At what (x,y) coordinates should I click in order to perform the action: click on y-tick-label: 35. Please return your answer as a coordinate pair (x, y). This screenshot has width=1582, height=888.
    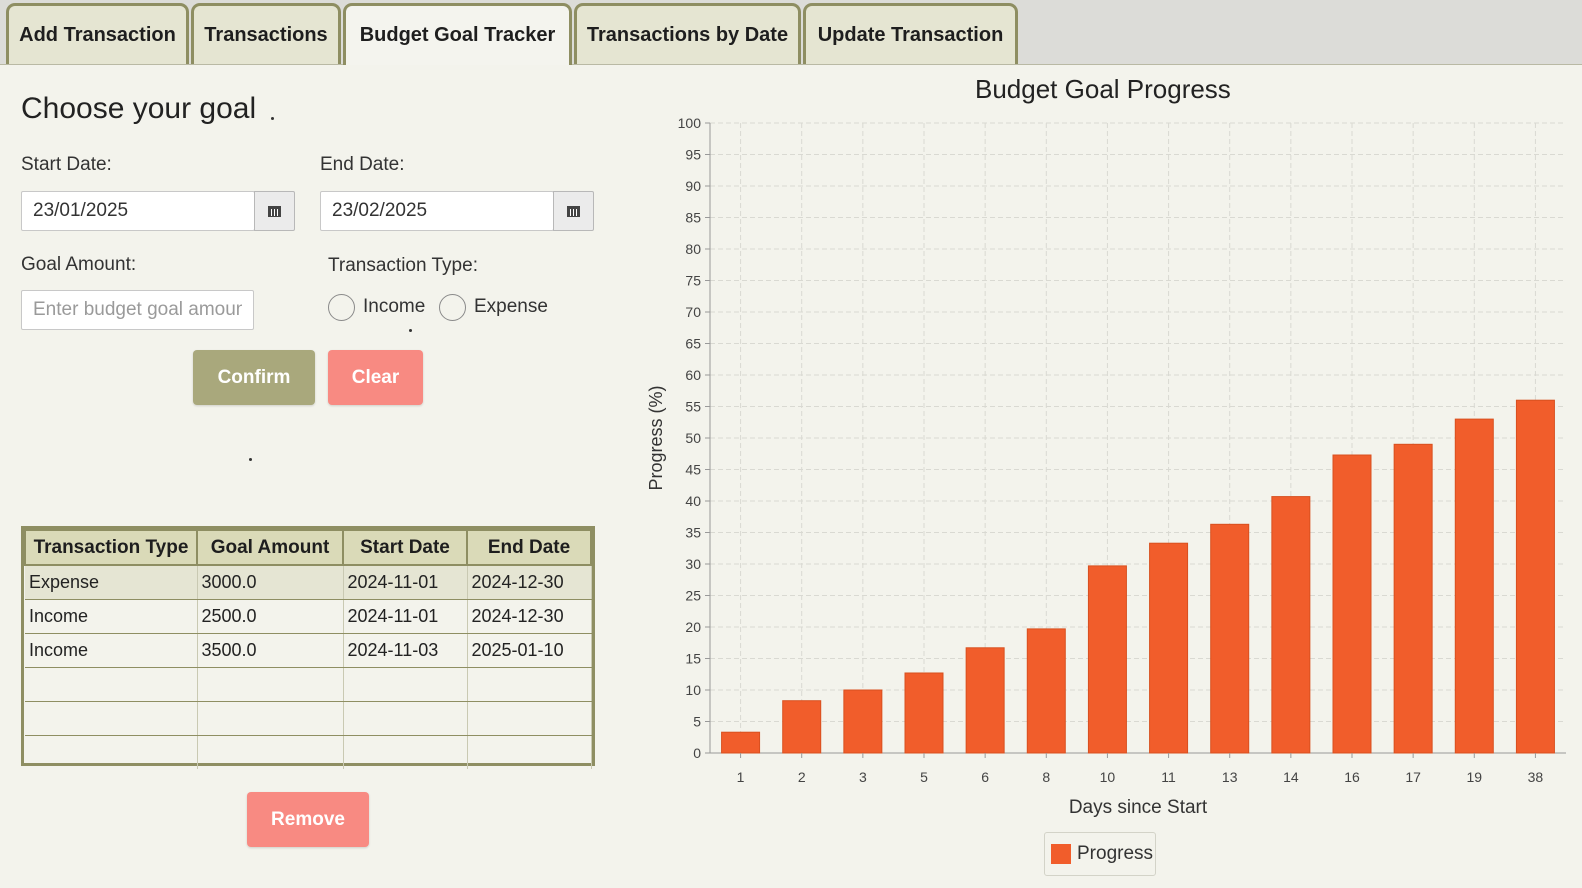
    Looking at the image, I should click on (693, 533).